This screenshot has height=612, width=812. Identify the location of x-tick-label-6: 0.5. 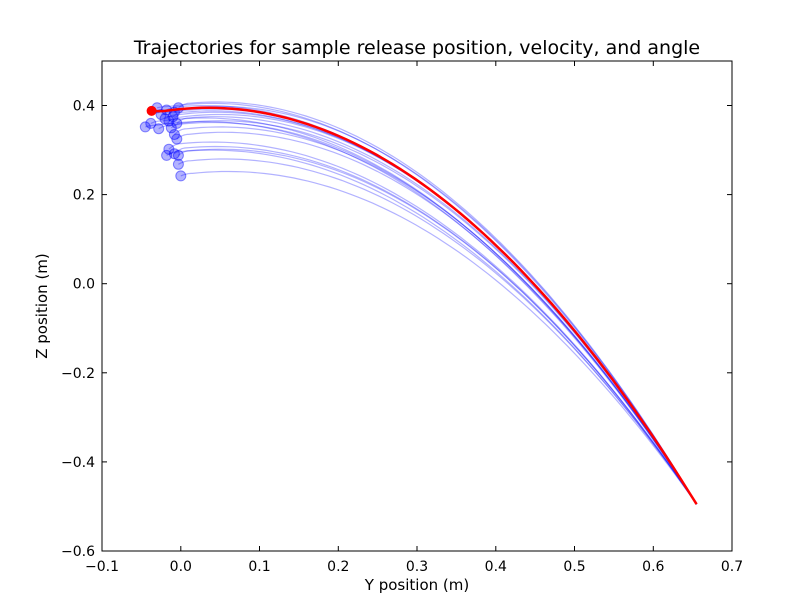
(574, 567).